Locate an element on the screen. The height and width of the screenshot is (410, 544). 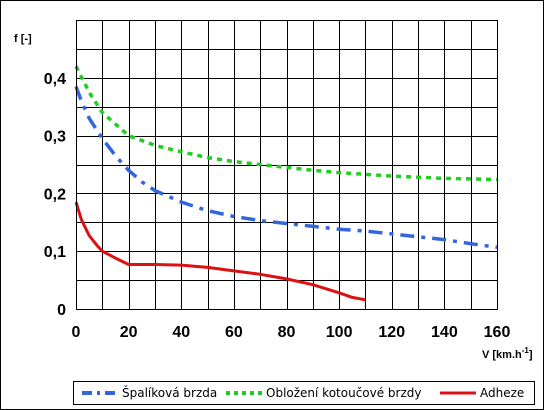
legend-item-adheze: Adheze is located at coordinates (482, 393).